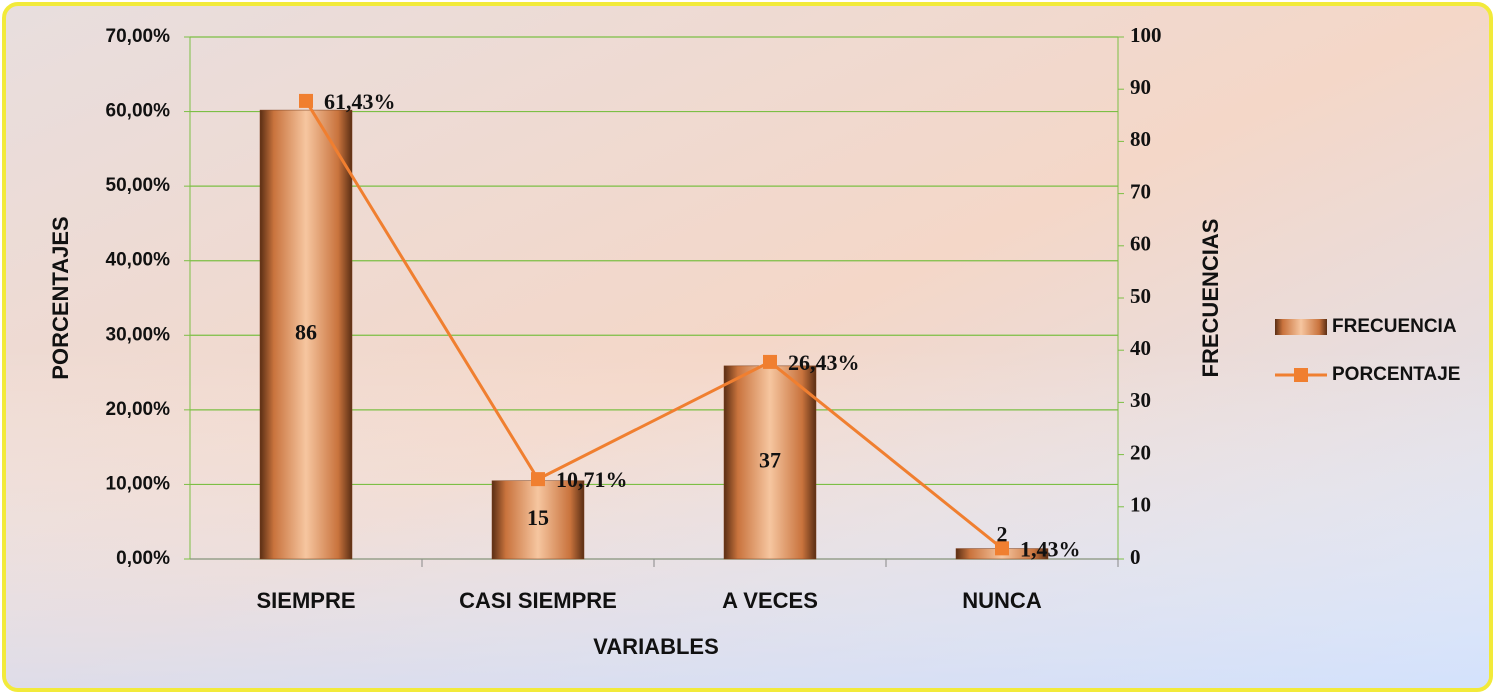 This screenshot has height=699, width=1495. Describe the element at coordinates (138, 36) in the screenshot. I see `y-tick-label: 70,00%` at that location.